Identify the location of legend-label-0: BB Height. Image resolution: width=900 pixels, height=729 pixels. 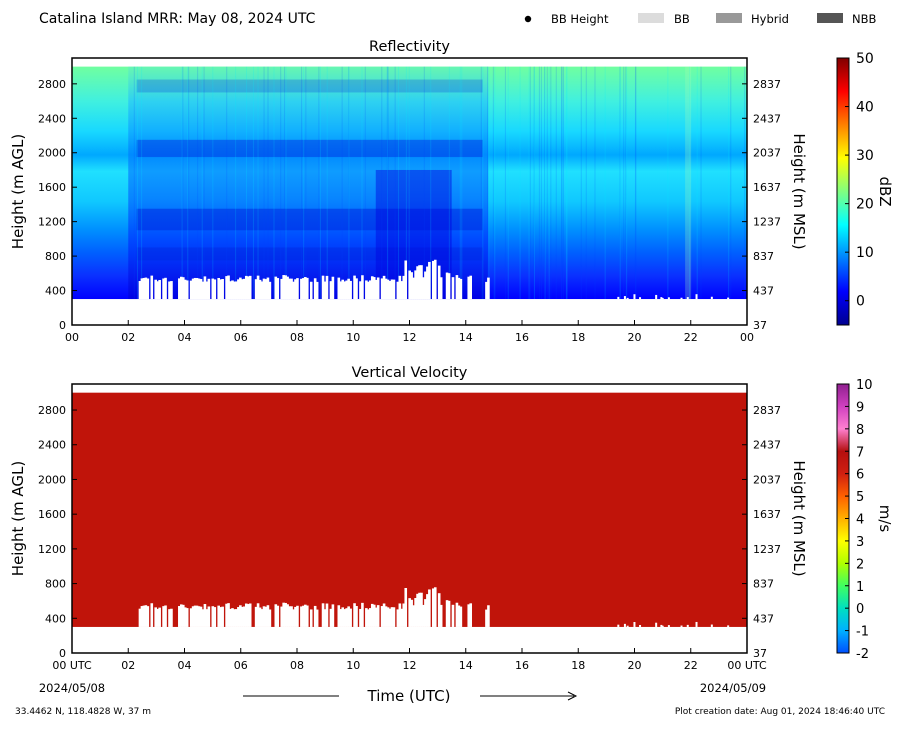
(580, 19).